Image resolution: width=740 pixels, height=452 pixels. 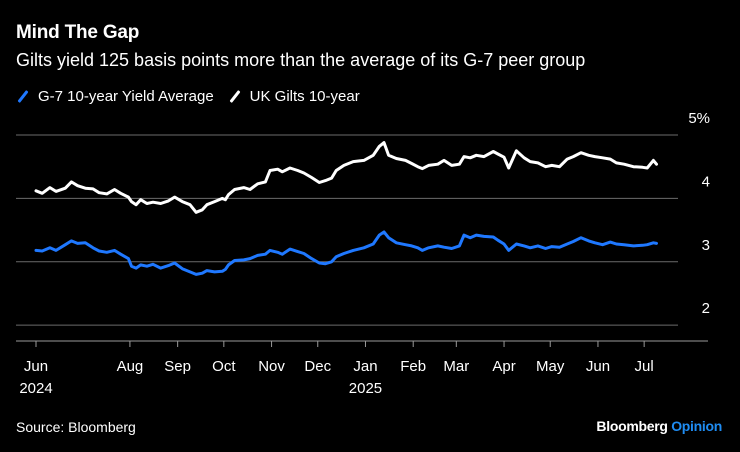 What do you see at coordinates (126, 96) in the screenshot?
I see `legend-label-g7: G-7 10-year Yield Average` at bounding box center [126, 96].